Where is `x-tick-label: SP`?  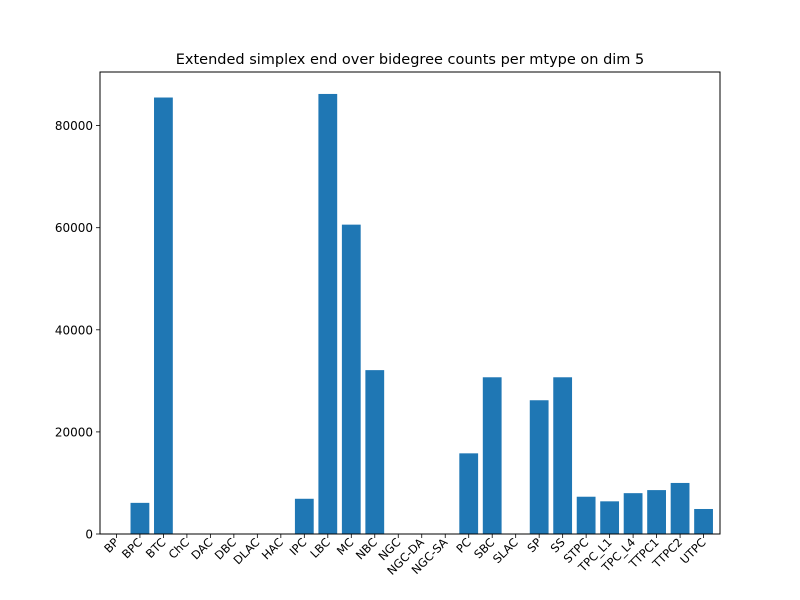 x-tick-label: SP is located at coordinates (534, 545).